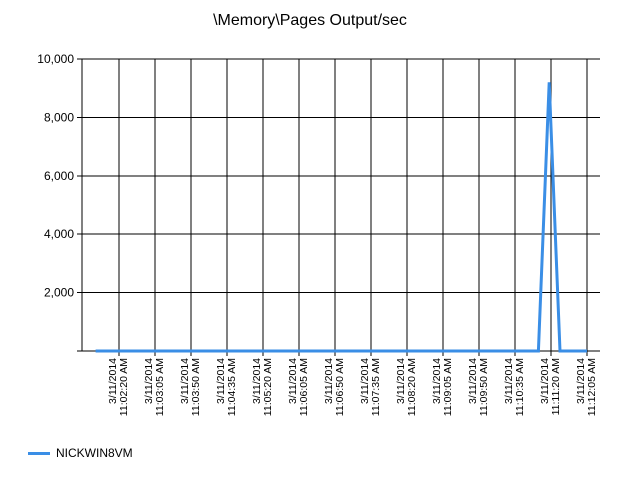 Image resolution: width=620 pixels, height=480 pixels. Describe the element at coordinates (59, 117) in the screenshot. I see `y-tick-label: 8,000` at that location.